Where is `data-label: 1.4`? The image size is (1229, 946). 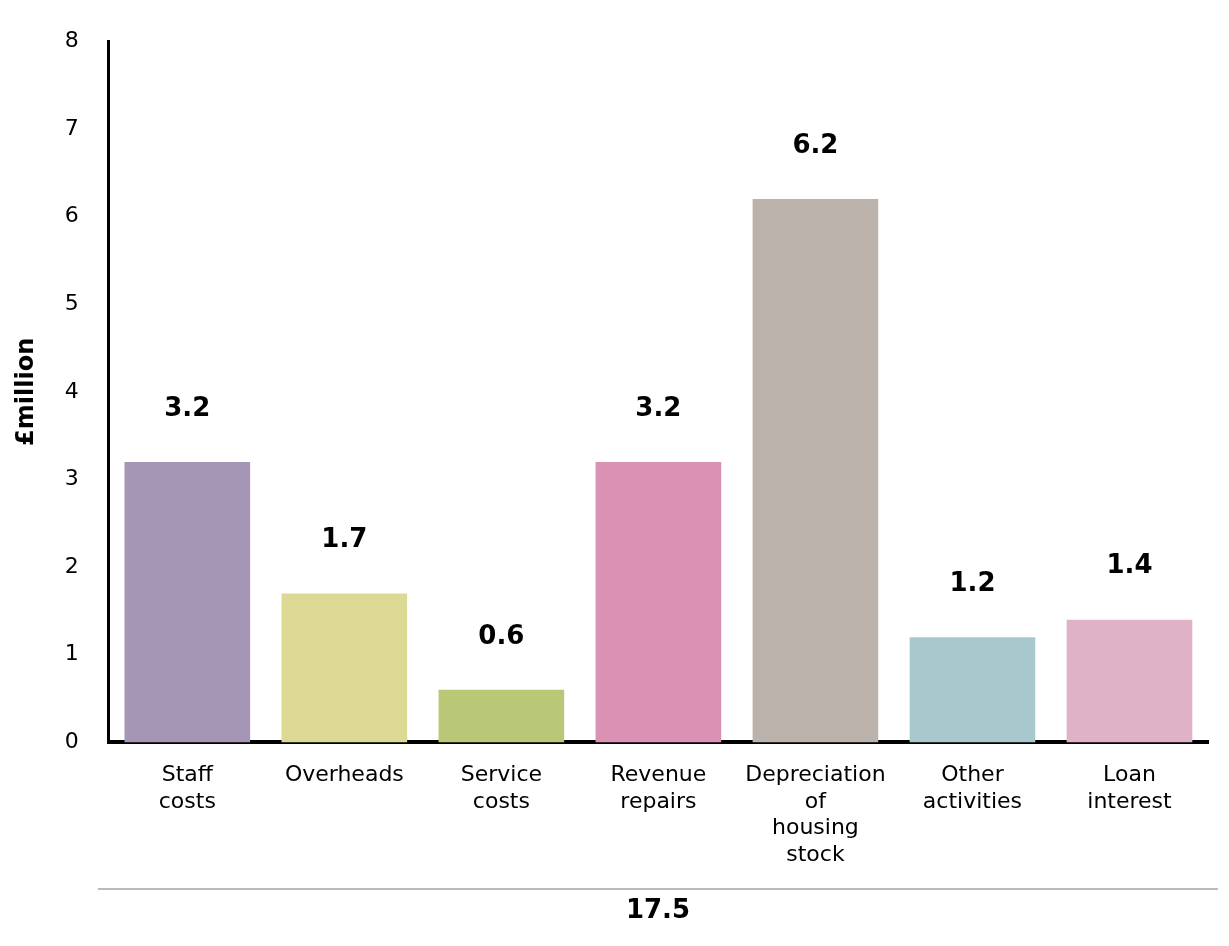
data-label: 1.4 is located at coordinates (1129, 564).